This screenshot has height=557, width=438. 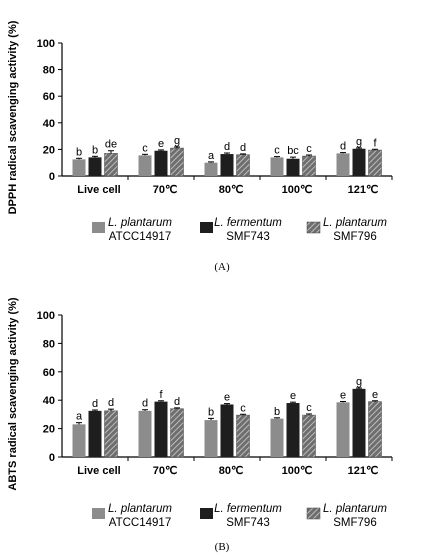 What do you see at coordinates (293, 151) in the screenshot?
I see `significance-label: bc` at bounding box center [293, 151].